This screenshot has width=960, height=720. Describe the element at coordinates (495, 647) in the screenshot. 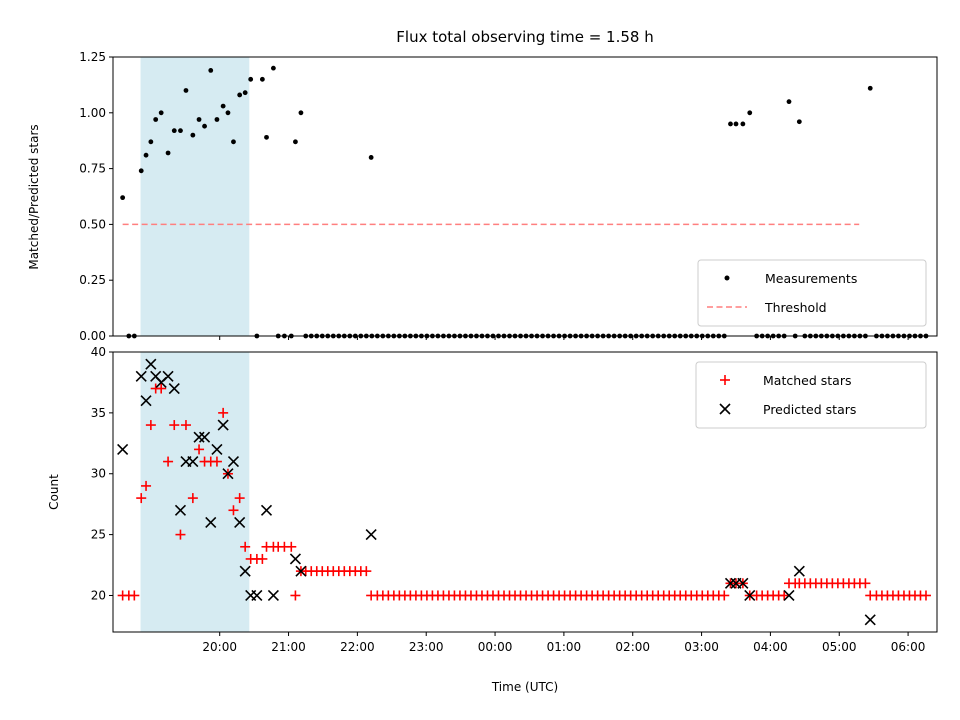

I see `bottom-x-tick-label: 00:00` at that location.